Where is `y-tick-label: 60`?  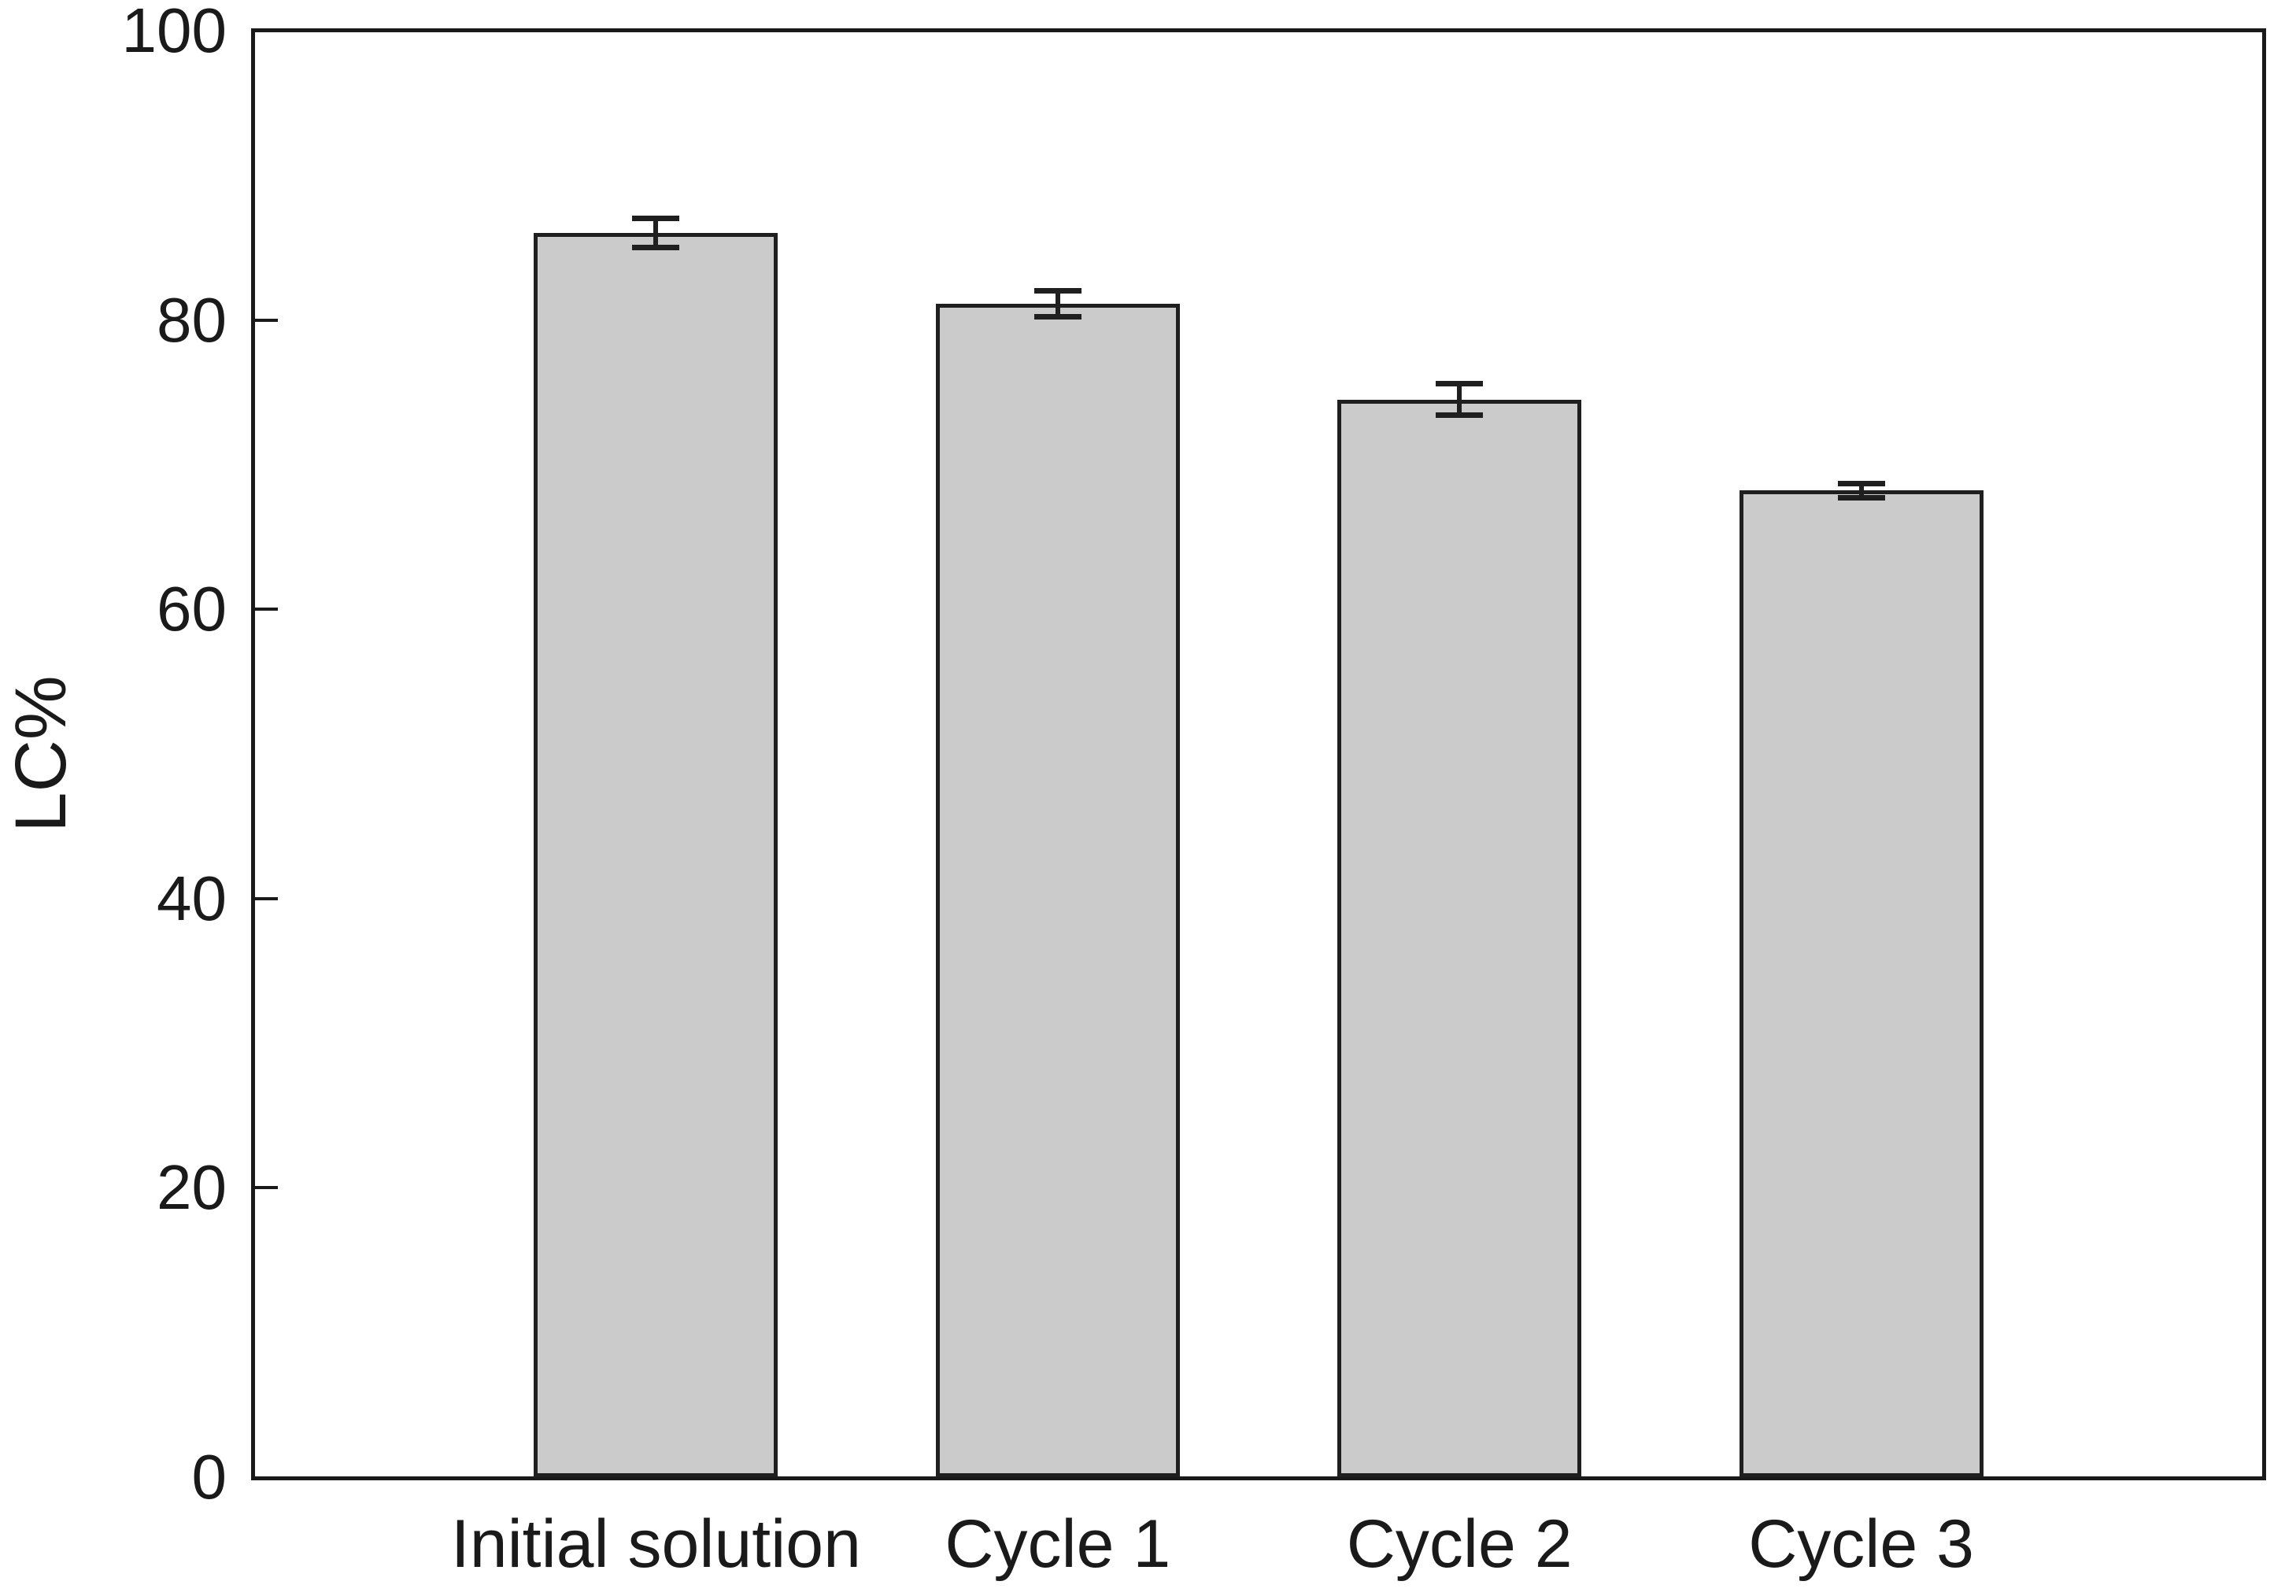
y-tick-label: 60 is located at coordinates (192, 609).